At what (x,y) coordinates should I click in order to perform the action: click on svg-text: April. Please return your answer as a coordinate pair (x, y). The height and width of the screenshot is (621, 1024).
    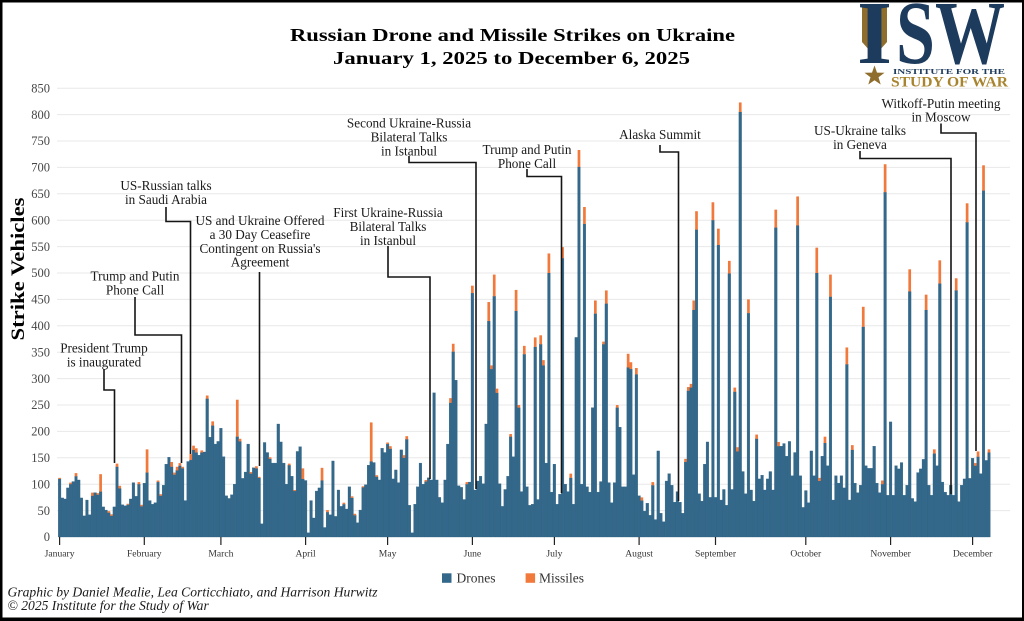
    Looking at the image, I should click on (305, 554).